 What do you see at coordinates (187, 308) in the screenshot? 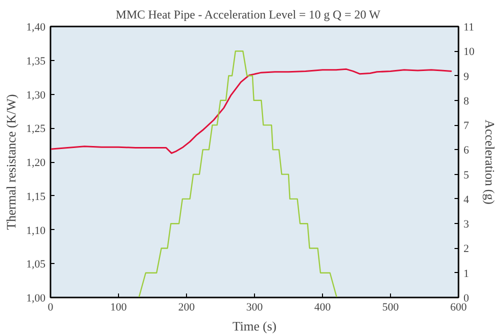
I see `x-tick-label: 200` at bounding box center [187, 308].